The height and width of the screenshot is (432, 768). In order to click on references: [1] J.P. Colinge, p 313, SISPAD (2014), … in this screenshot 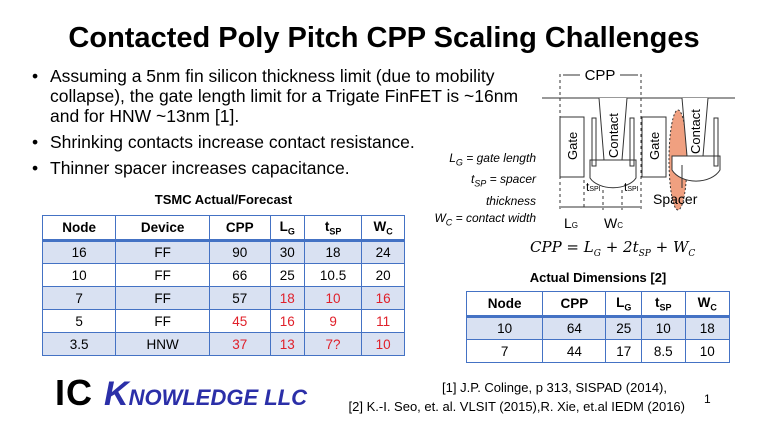, I will do `click(492, 397)`.